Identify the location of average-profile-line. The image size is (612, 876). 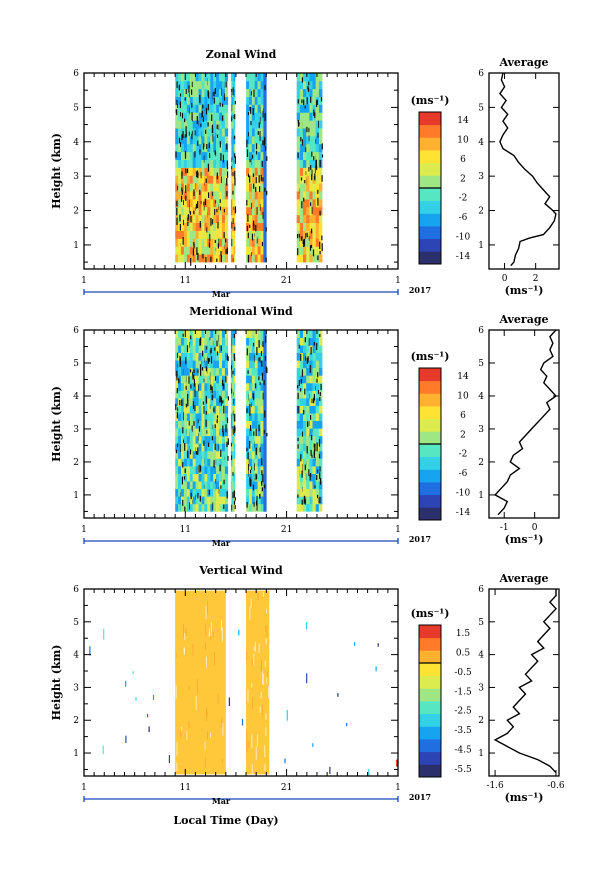
(525, 422).